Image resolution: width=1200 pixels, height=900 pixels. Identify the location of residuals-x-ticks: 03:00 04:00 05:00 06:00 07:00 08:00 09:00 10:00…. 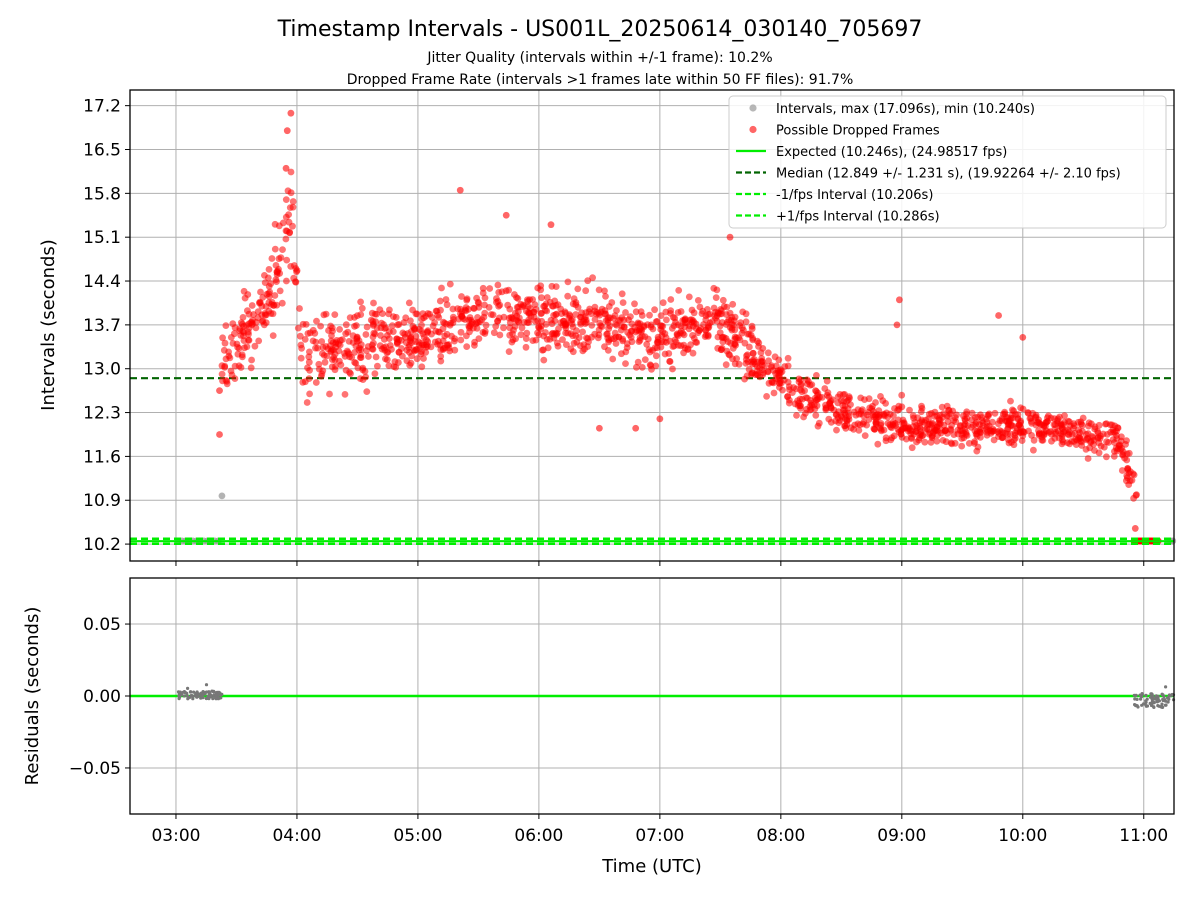
(659, 830).